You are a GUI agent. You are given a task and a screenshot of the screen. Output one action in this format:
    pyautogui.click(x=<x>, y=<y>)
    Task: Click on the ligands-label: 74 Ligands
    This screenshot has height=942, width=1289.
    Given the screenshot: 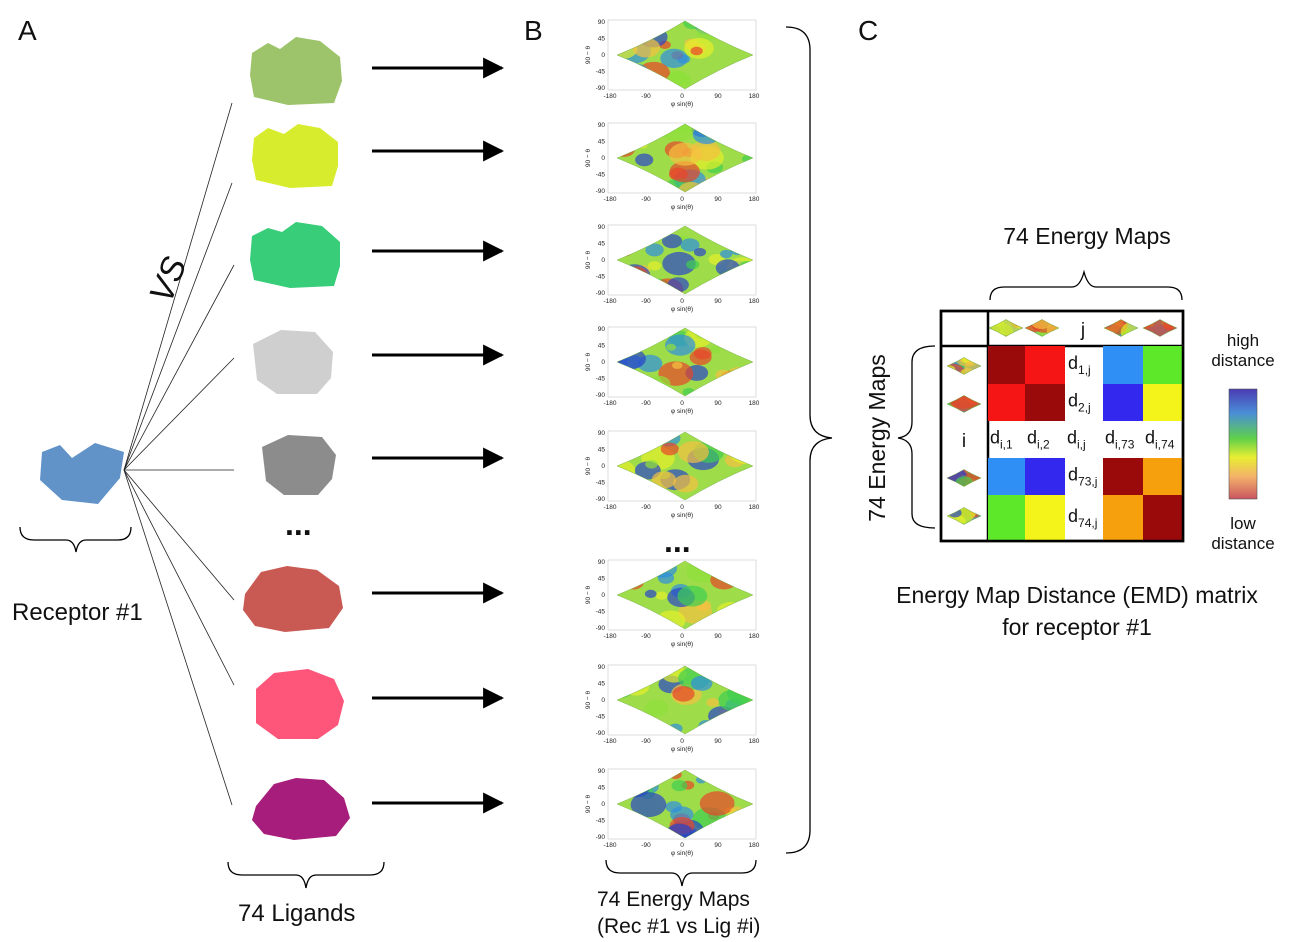 What is the action you would take?
    pyautogui.click(x=296, y=913)
    